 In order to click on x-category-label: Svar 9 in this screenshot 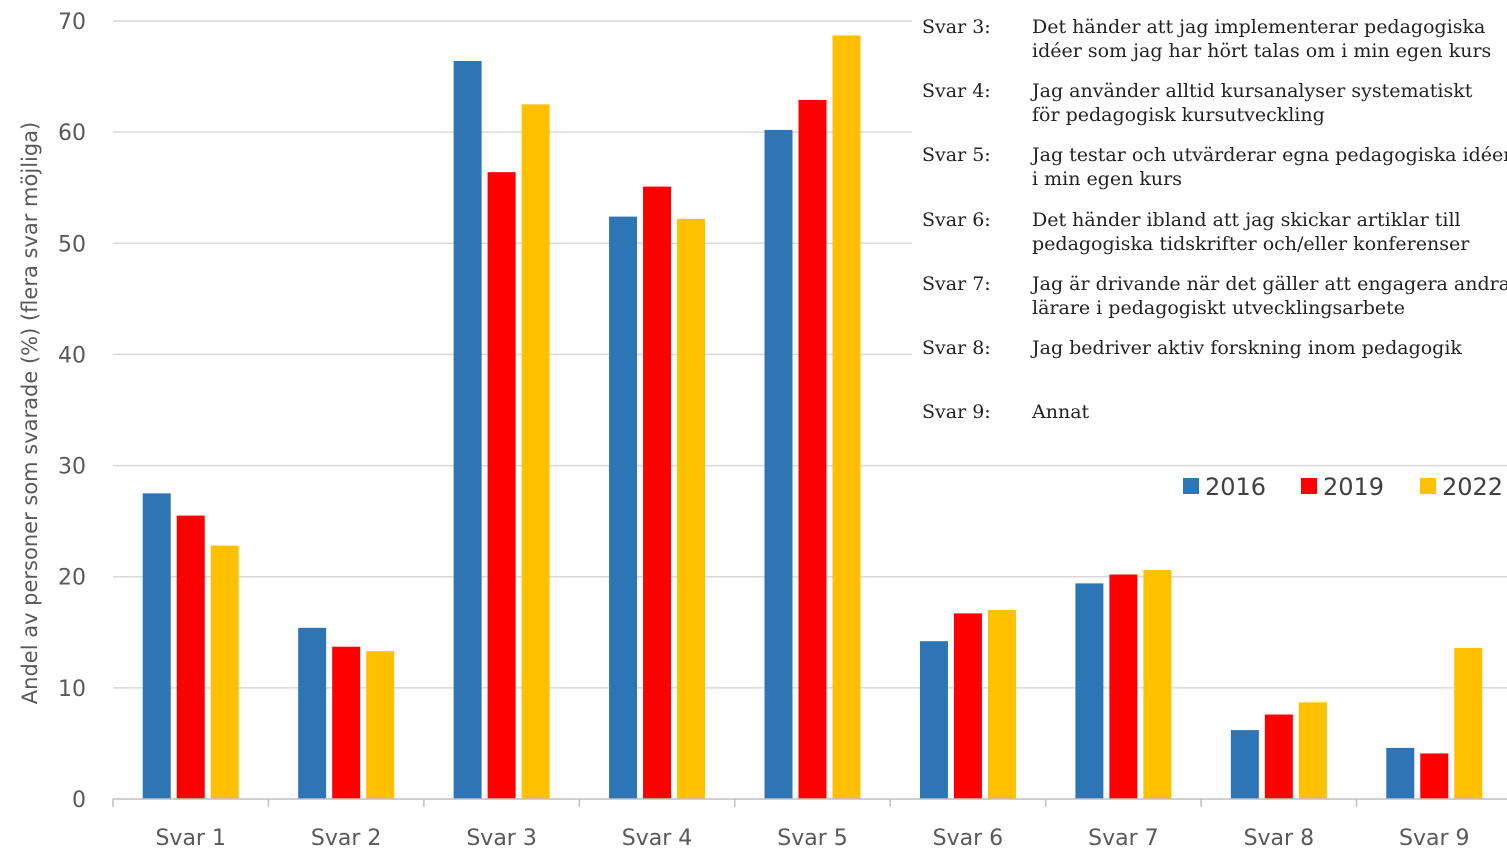, I will do `click(1434, 838)`.